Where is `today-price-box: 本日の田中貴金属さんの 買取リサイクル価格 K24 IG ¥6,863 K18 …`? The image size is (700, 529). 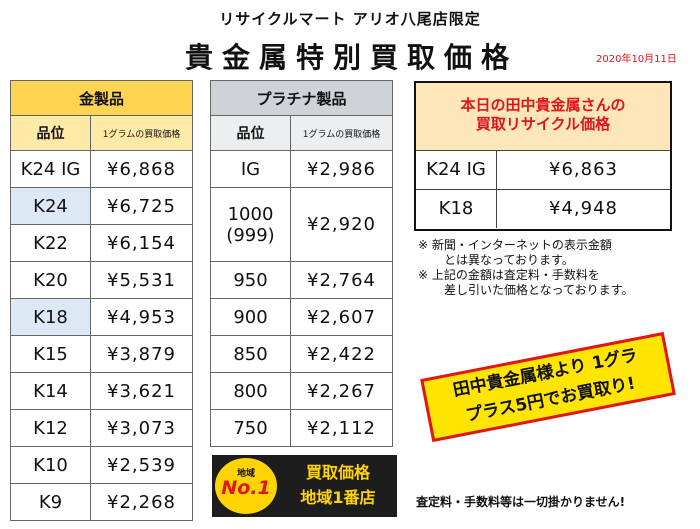 today-price-box: 本日の田中貴金属さんの 買取リサイクル価格 K24 IG ¥6,863 K18 … is located at coordinates (543, 156).